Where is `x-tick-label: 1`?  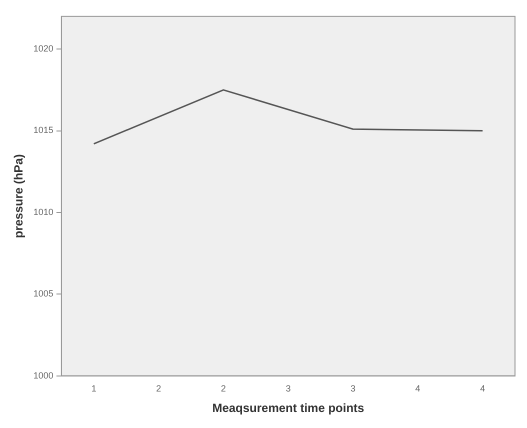
x-tick-label: 1 is located at coordinates (93, 389).